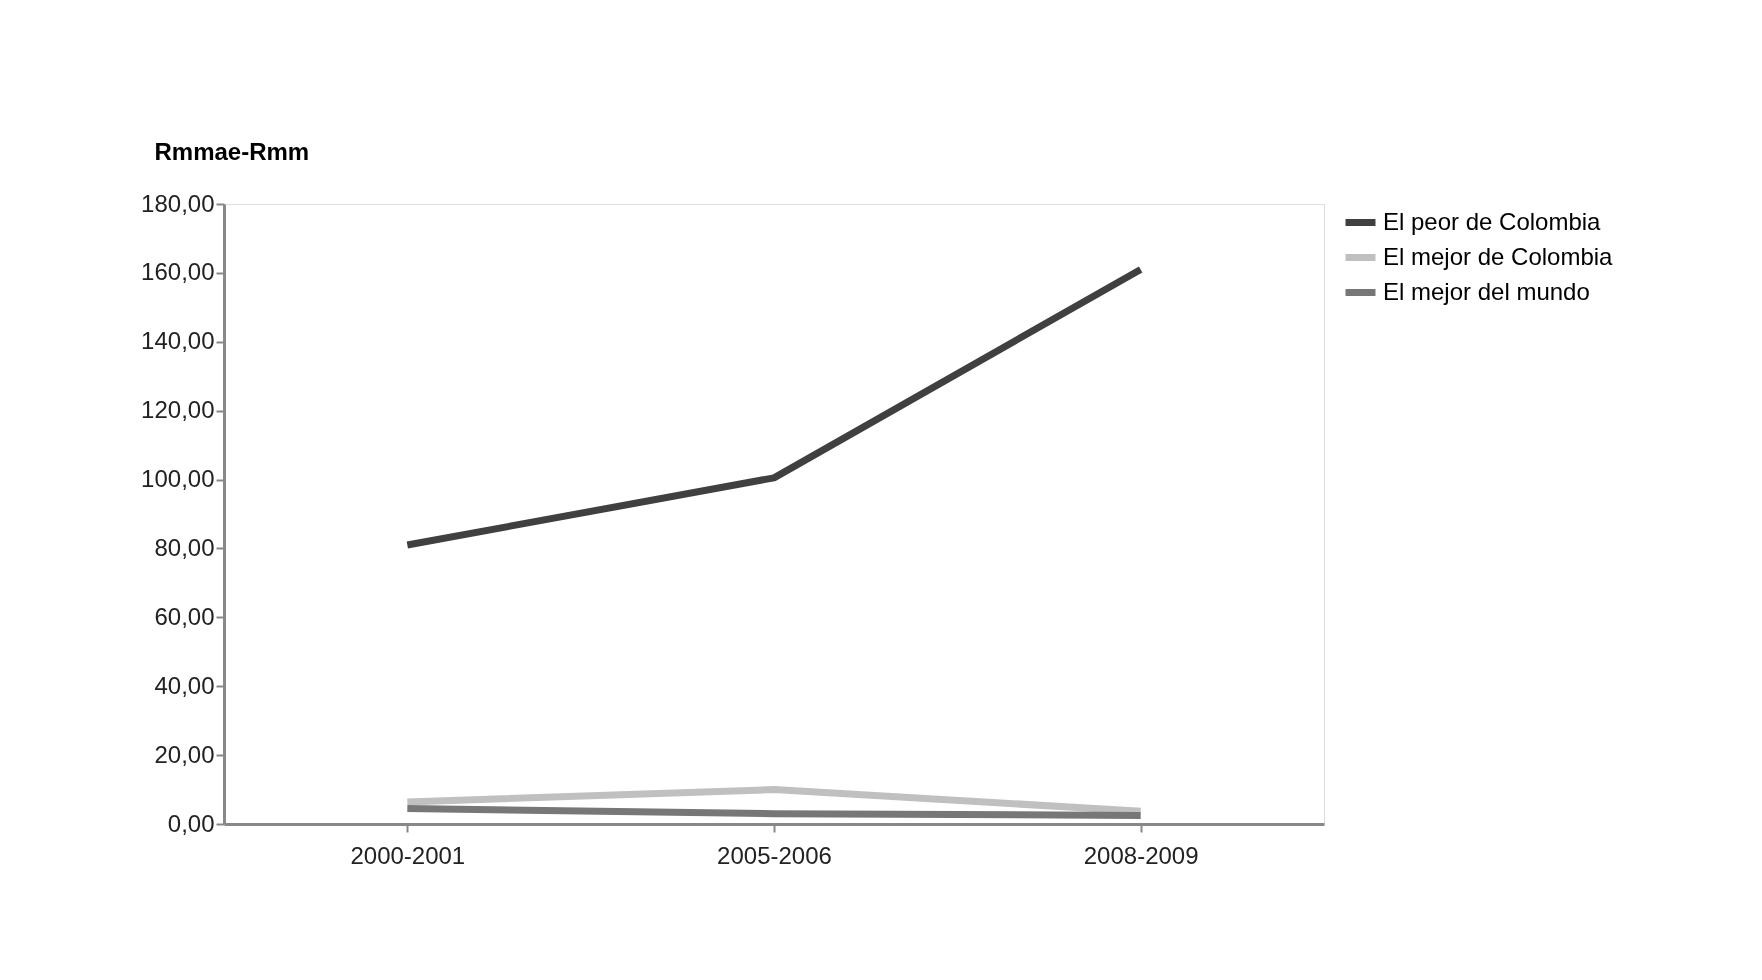 The width and height of the screenshot is (1762, 980). What do you see at coordinates (1486, 291) in the screenshot?
I see `legend-label: El mejor del mundo` at bounding box center [1486, 291].